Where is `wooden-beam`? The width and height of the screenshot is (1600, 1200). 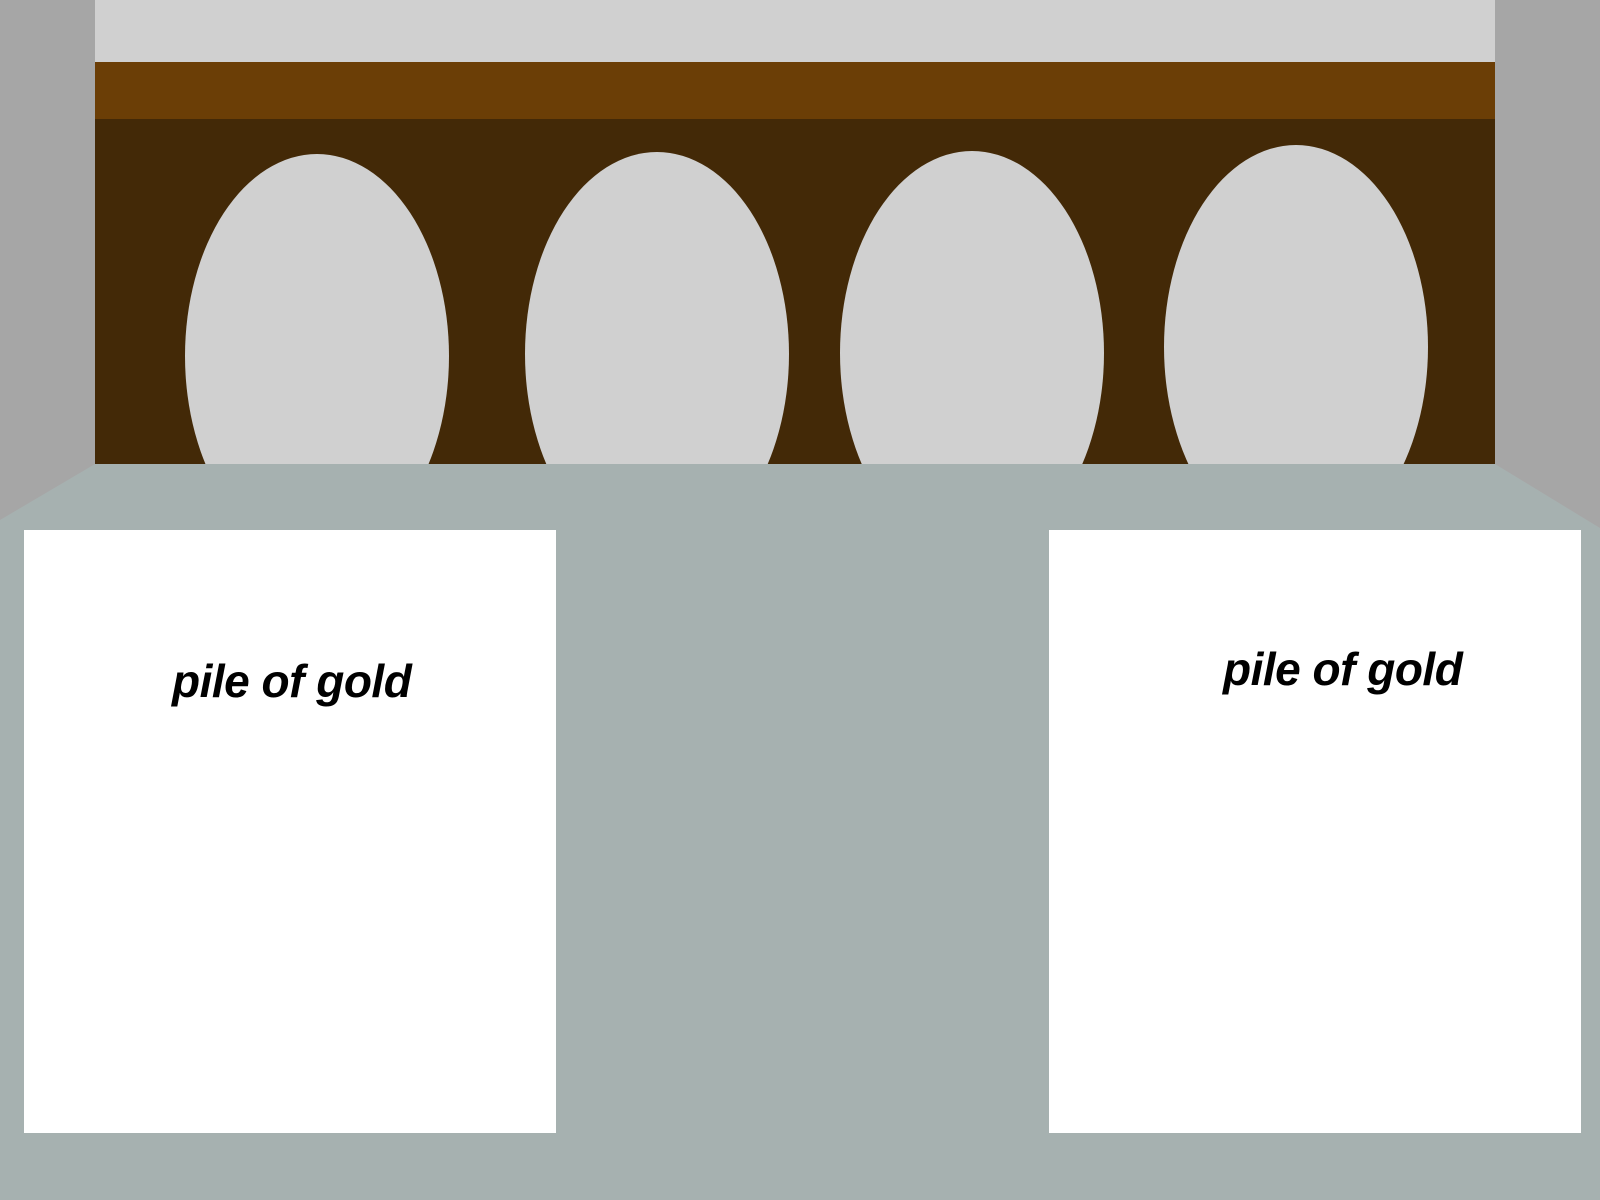
wooden-beam is located at coordinates (795, 90).